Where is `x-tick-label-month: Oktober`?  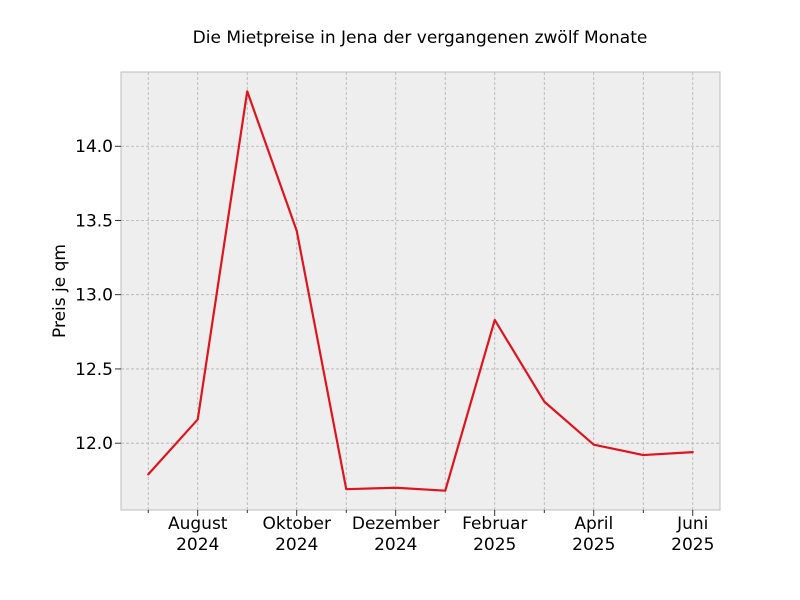
x-tick-label-month: Oktober is located at coordinates (296, 524).